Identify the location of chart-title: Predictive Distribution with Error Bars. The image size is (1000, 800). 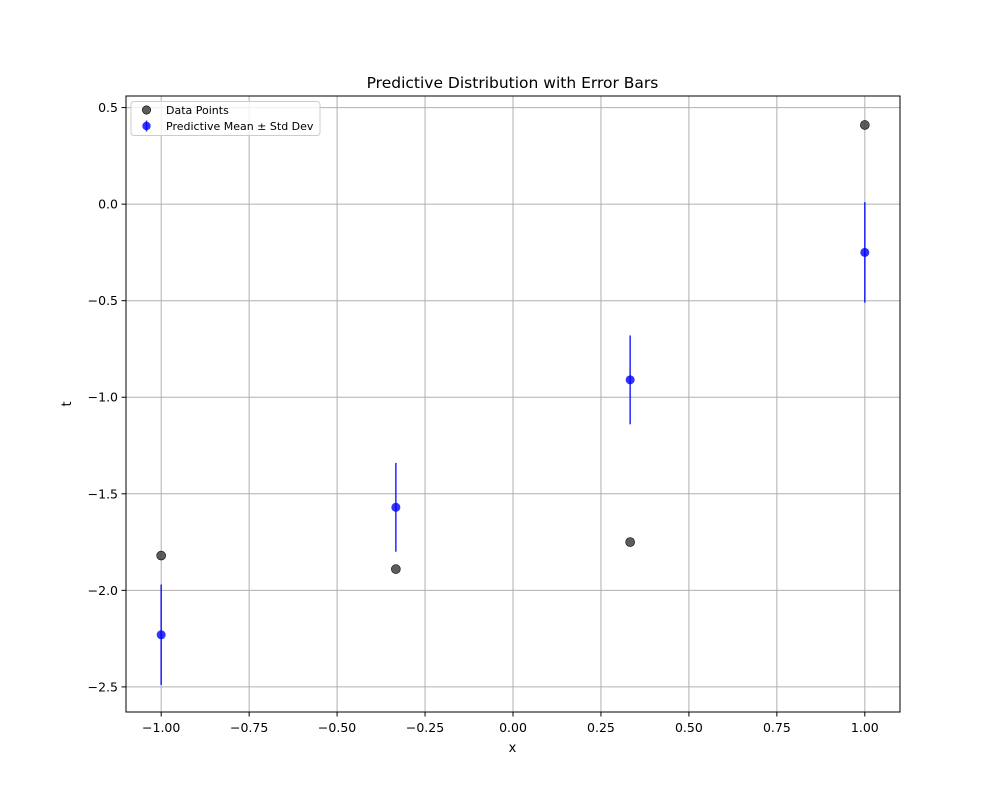
(513, 83).